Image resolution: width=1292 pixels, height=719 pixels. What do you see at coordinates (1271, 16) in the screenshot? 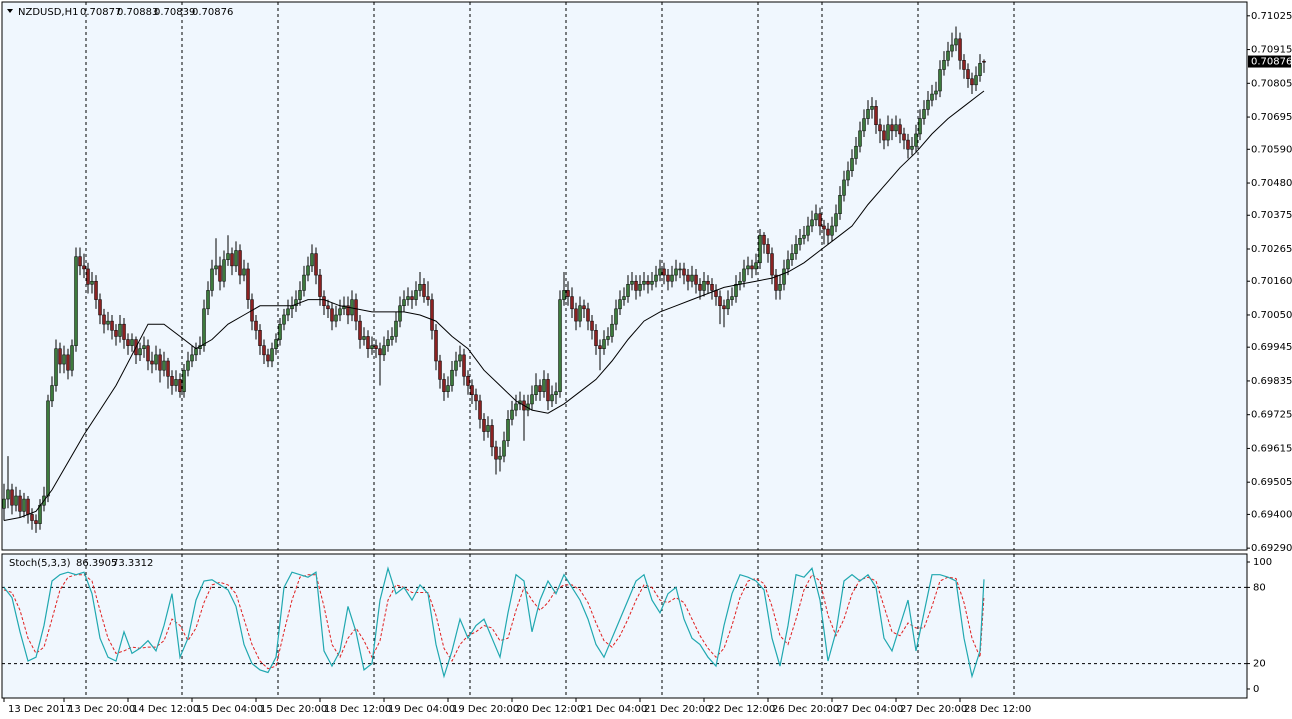
I see `y-tick-label: 0.71025` at bounding box center [1271, 16].